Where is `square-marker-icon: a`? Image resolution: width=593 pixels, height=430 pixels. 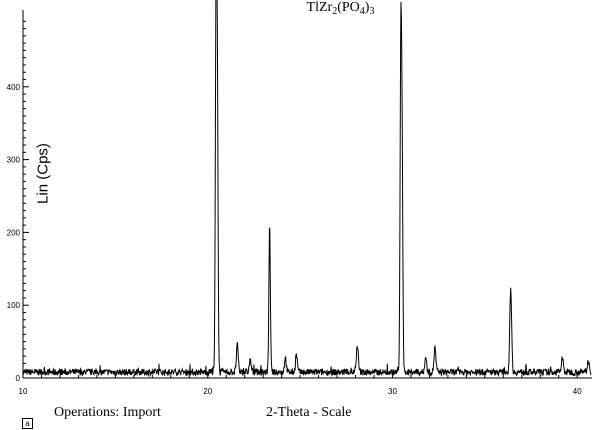 square-marker-icon: a is located at coordinates (27, 423).